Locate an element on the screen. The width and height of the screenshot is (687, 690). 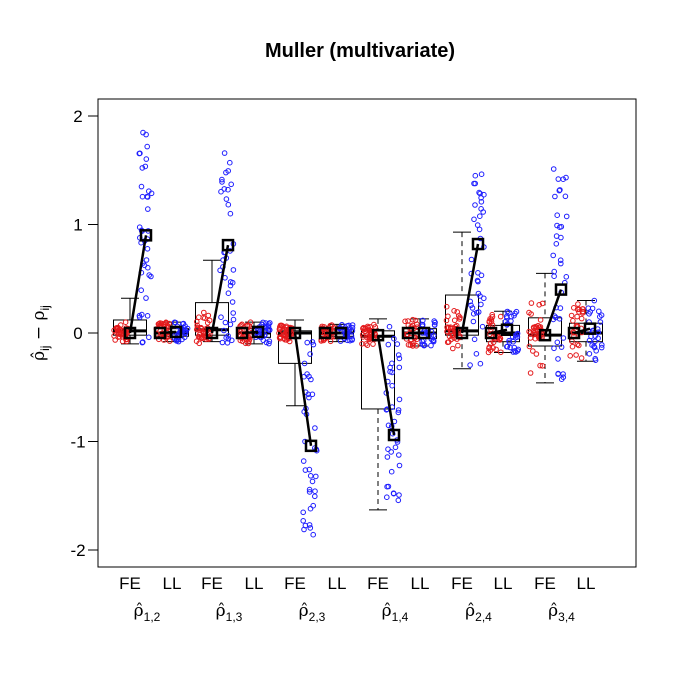
y-tick-label: -2 is located at coordinates (77, 550).